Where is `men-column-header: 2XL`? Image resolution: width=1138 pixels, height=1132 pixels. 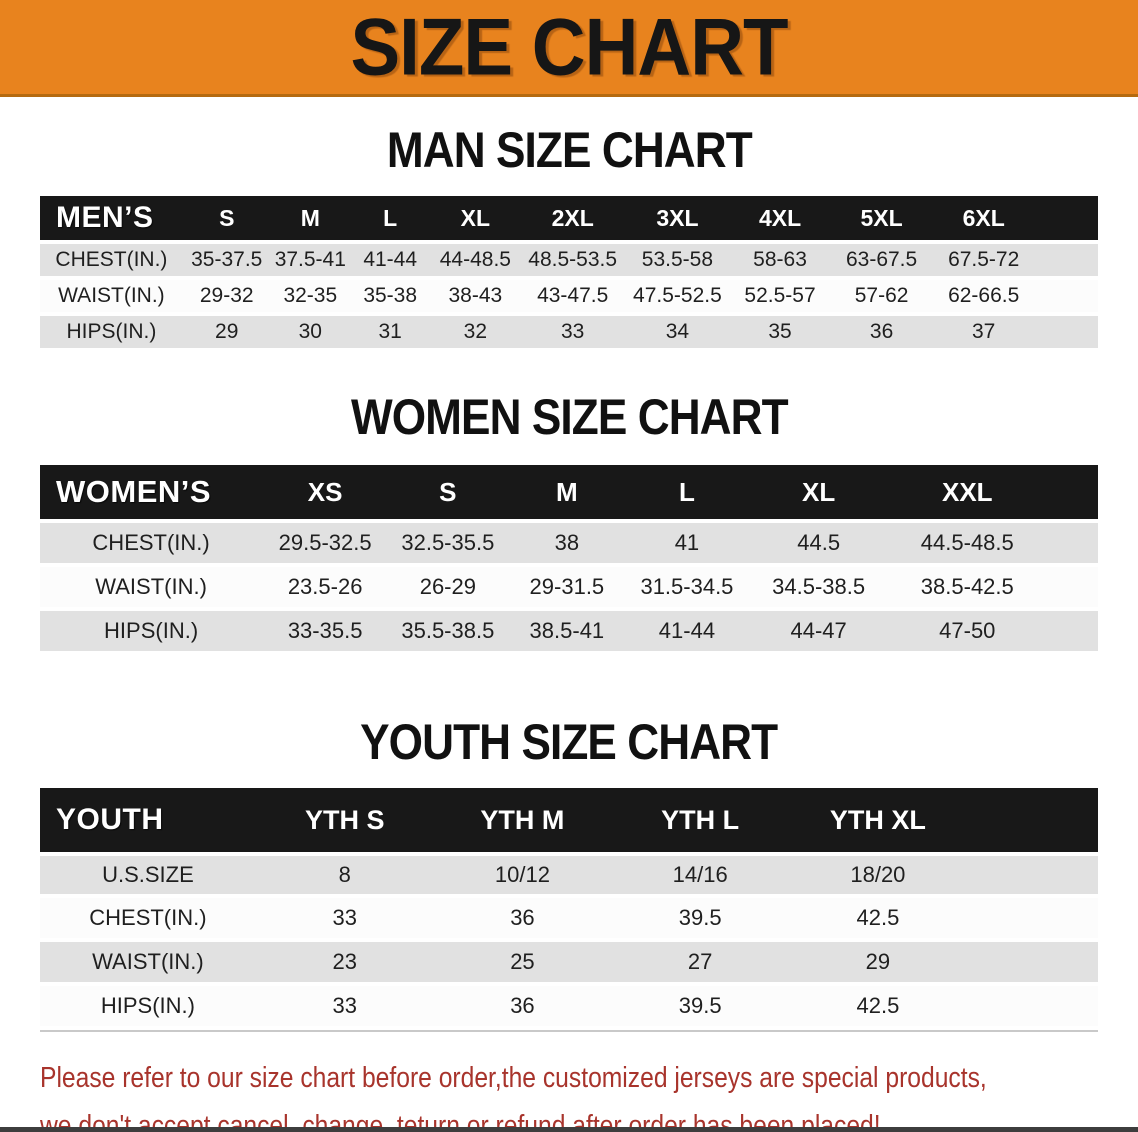 men-column-header: 2XL is located at coordinates (573, 218).